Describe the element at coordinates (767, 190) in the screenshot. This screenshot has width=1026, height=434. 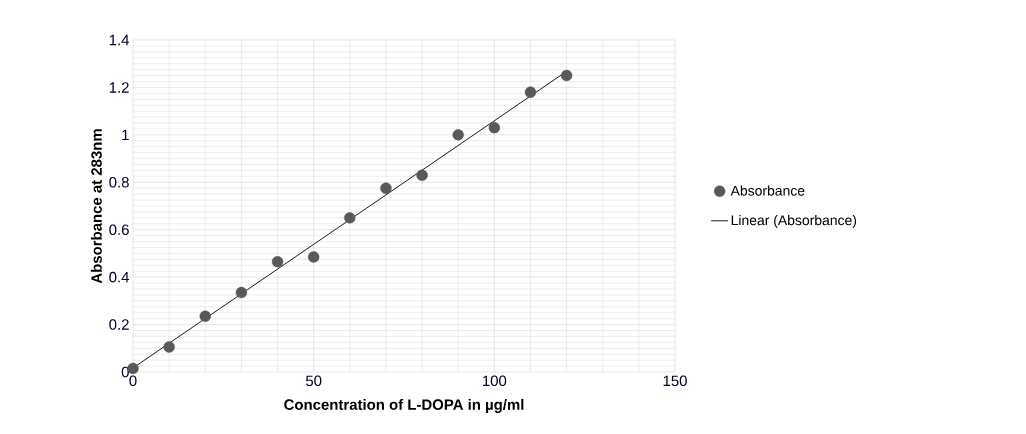
I see `legend-label: Absorbance` at that location.